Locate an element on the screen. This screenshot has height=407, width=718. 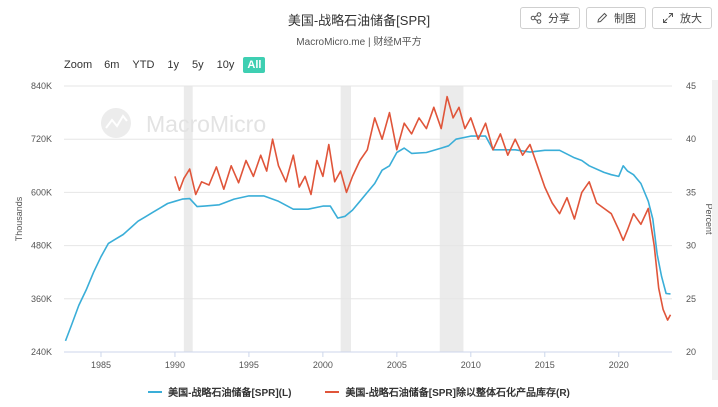
zoom-6m-button: 6m is located at coordinates (112, 65).